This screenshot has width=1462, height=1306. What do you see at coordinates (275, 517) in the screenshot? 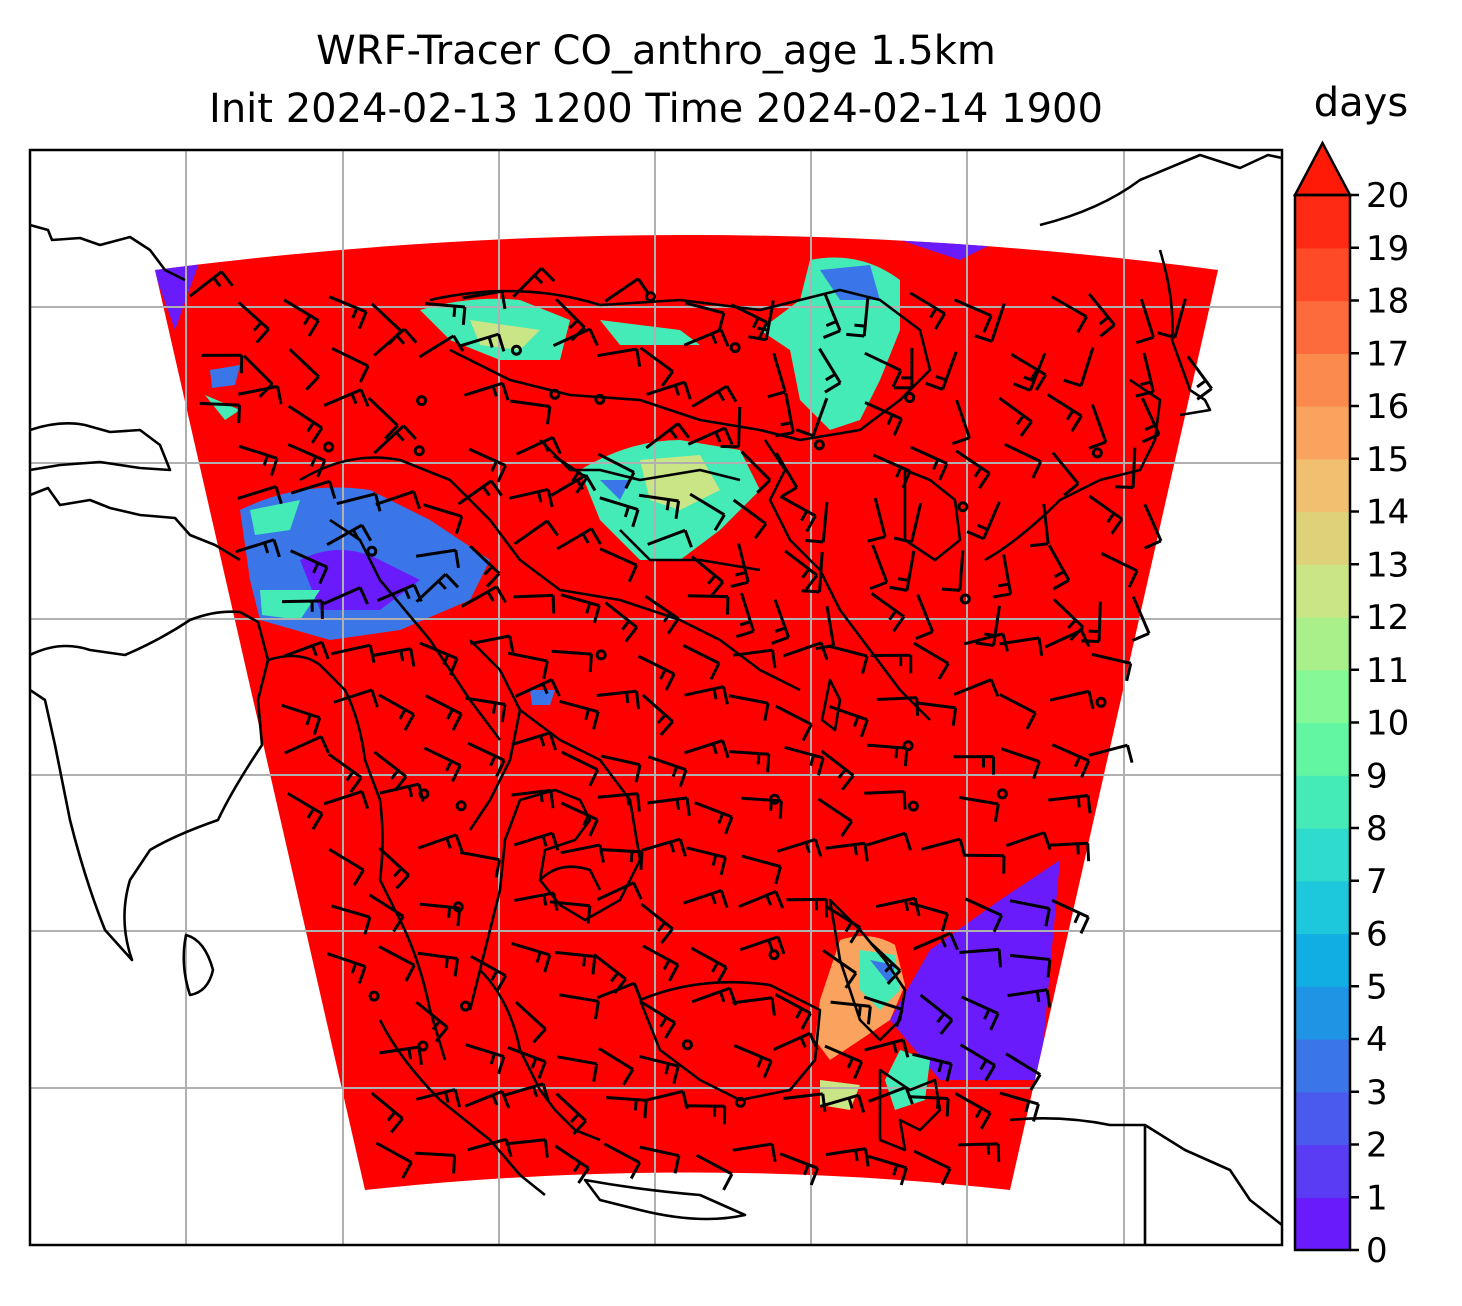
I see `age-region-west-edge` at bounding box center [275, 517].